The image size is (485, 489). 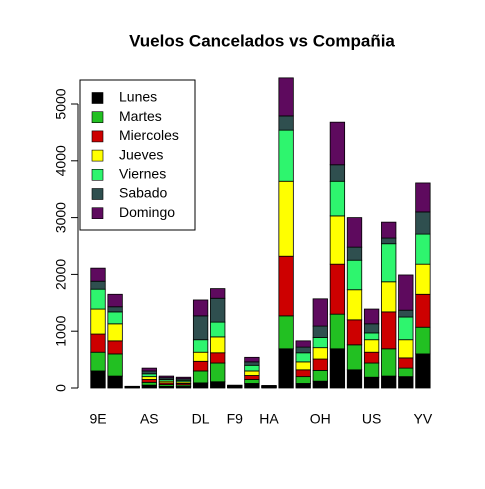 What do you see at coordinates (61, 388) in the screenshot?
I see `y-tick-label: 0` at bounding box center [61, 388].